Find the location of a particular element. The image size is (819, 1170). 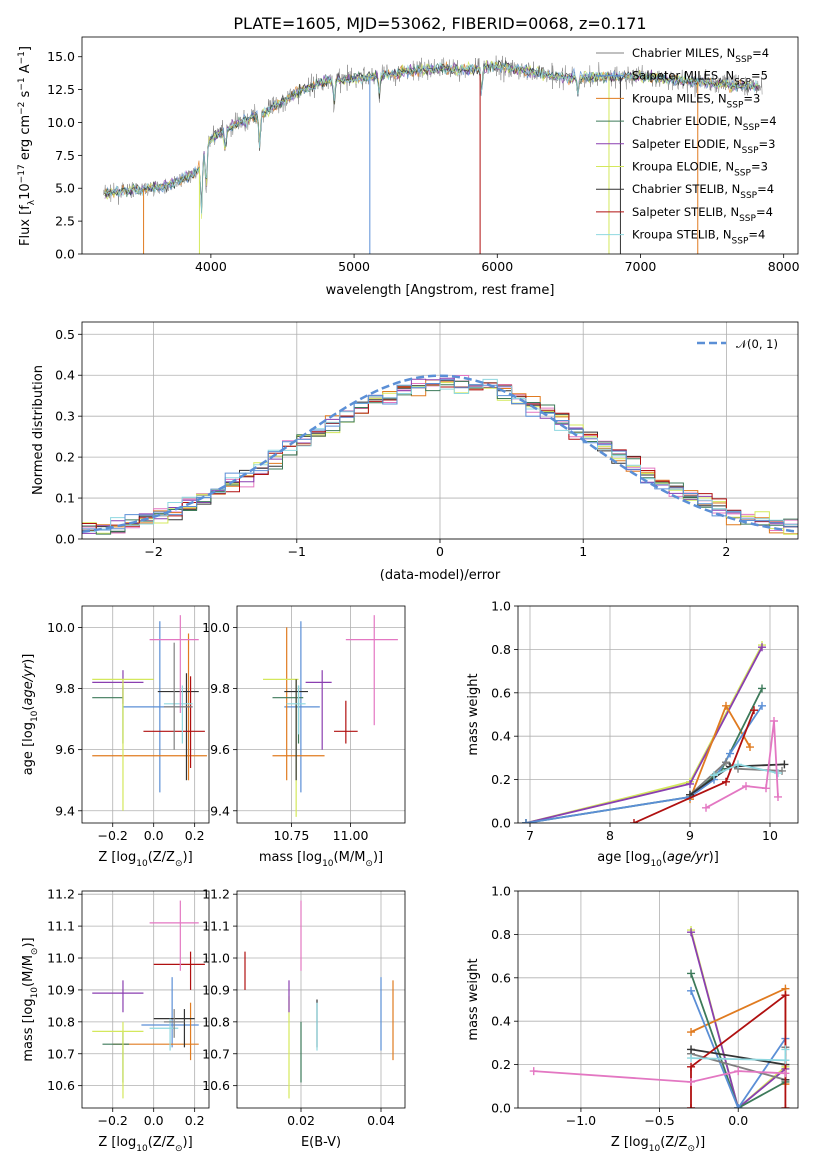

normal-curve is located at coordinates (440, 454).